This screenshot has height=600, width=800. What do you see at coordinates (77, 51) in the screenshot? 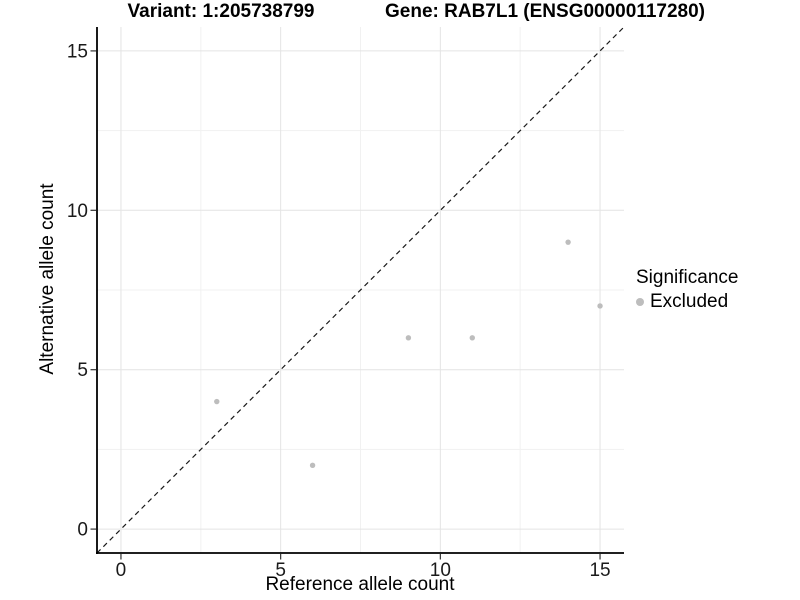
I see `y-tick-label: 15` at bounding box center [77, 51].